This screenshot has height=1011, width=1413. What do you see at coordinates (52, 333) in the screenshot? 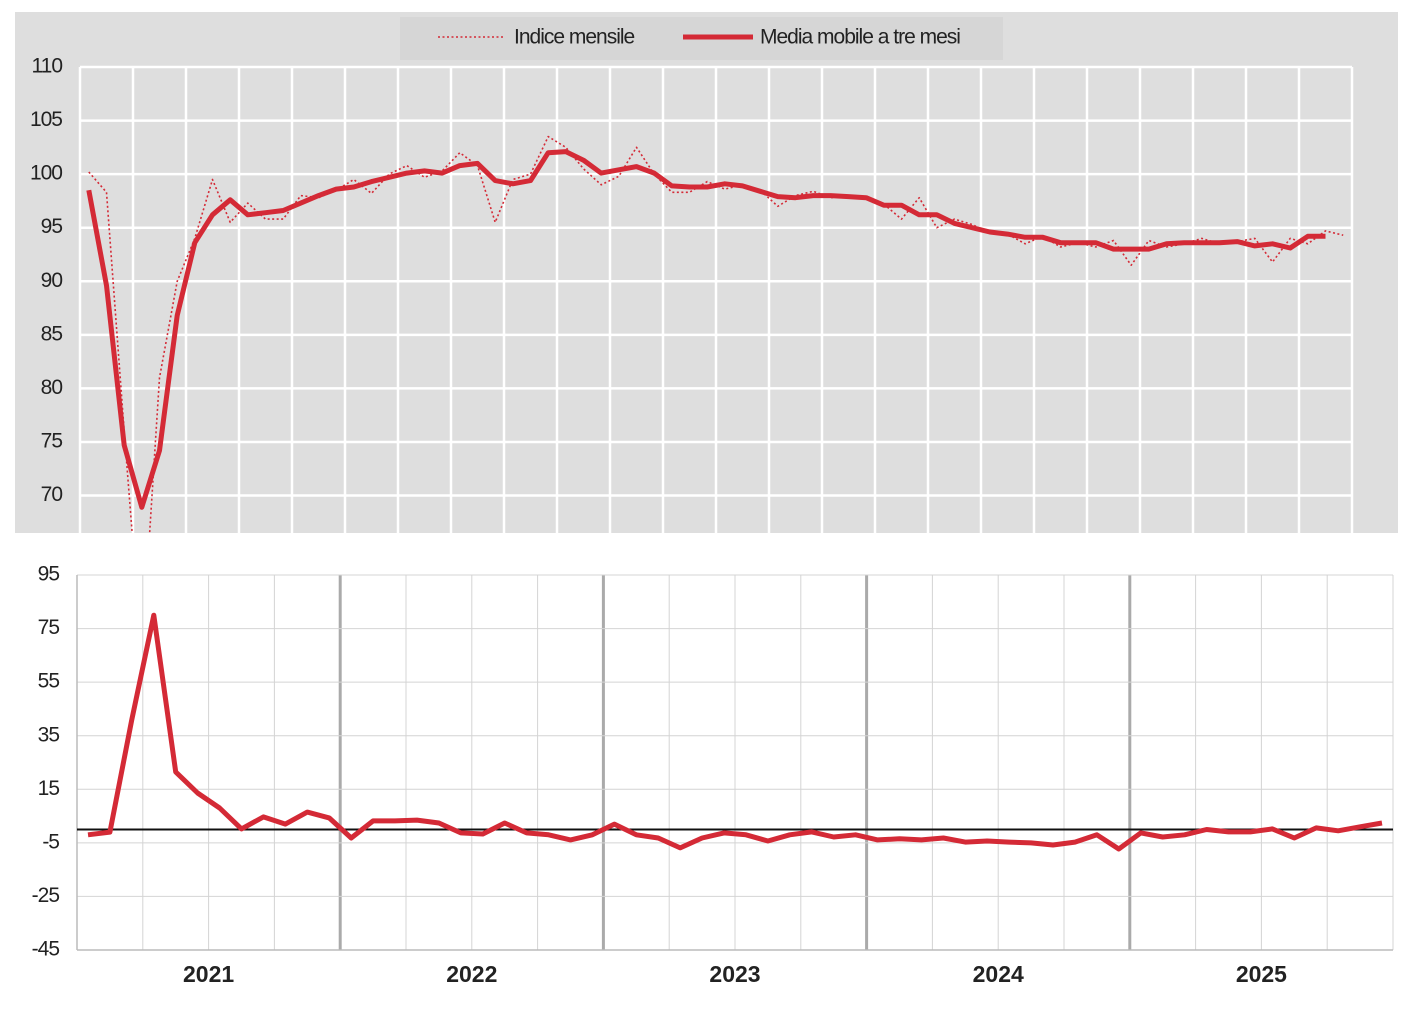
I see `y-tick-label: 85` at bounding box center [52, 333].